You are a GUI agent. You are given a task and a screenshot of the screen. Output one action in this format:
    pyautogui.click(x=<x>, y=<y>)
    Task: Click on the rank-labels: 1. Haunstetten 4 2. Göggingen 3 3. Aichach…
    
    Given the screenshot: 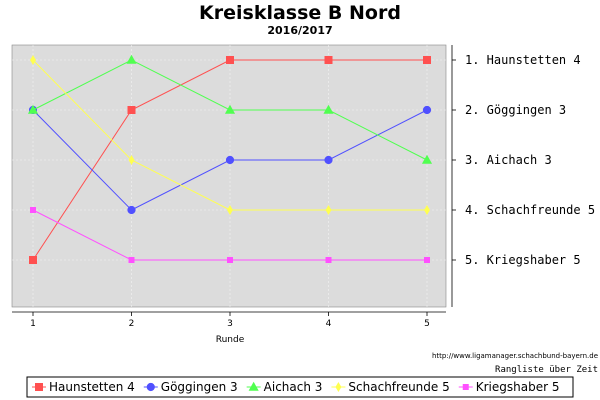 What is the action you would take?
    pyautogui.click(x=523, y=160)
    